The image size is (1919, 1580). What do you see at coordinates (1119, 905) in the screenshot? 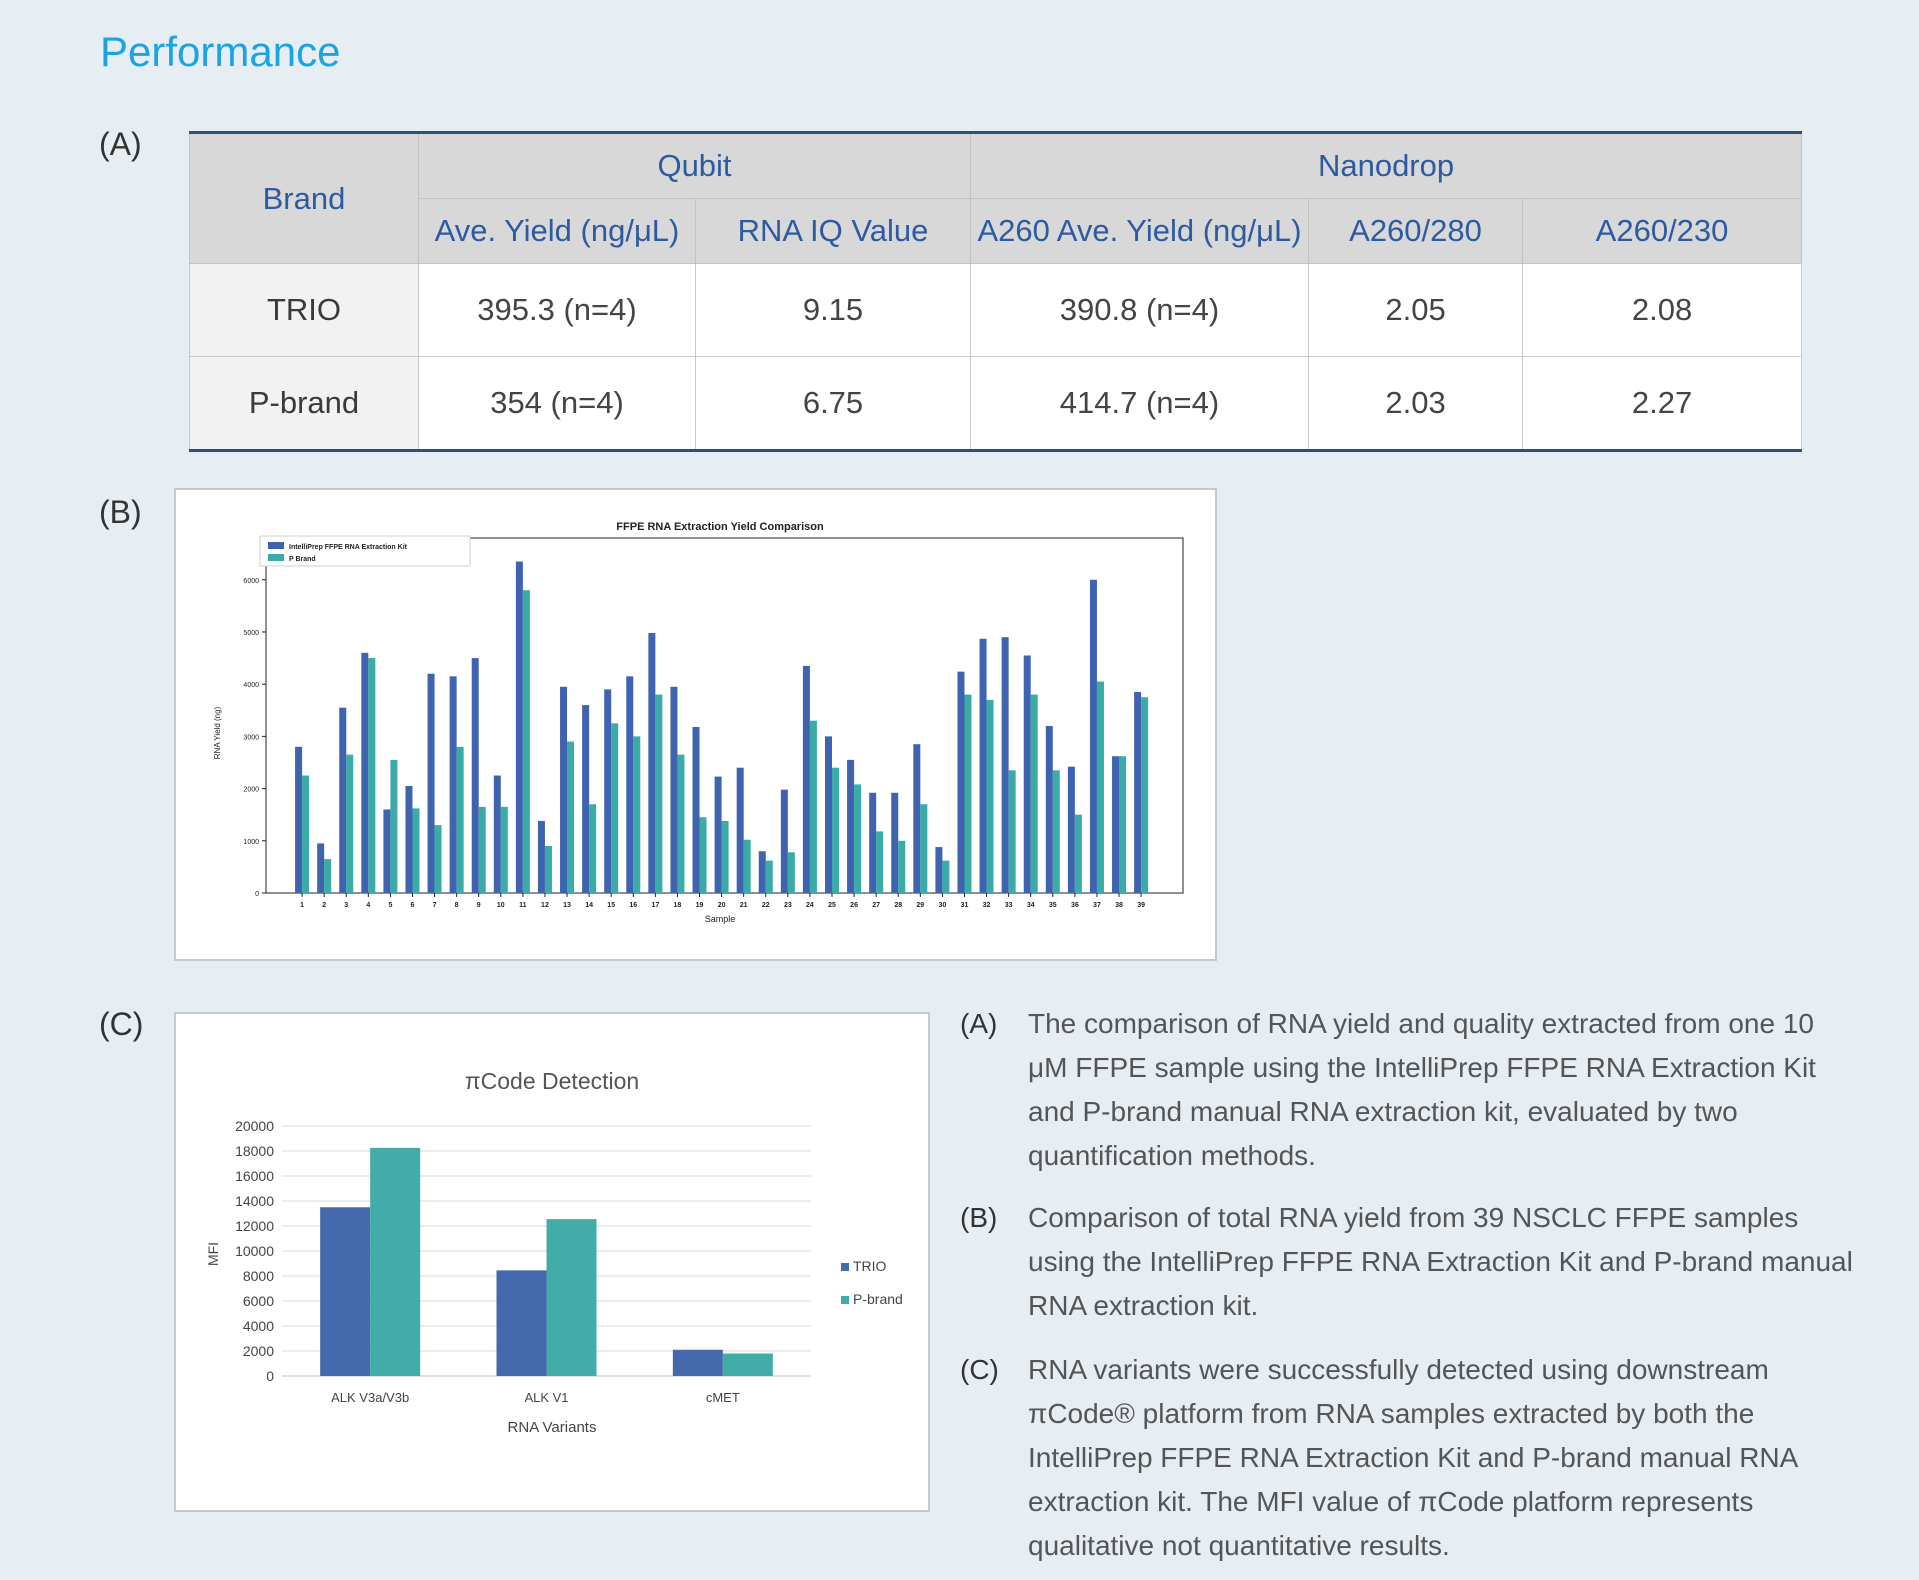
I see `x-tick-label: 38` at bounding box center [1119, 905].